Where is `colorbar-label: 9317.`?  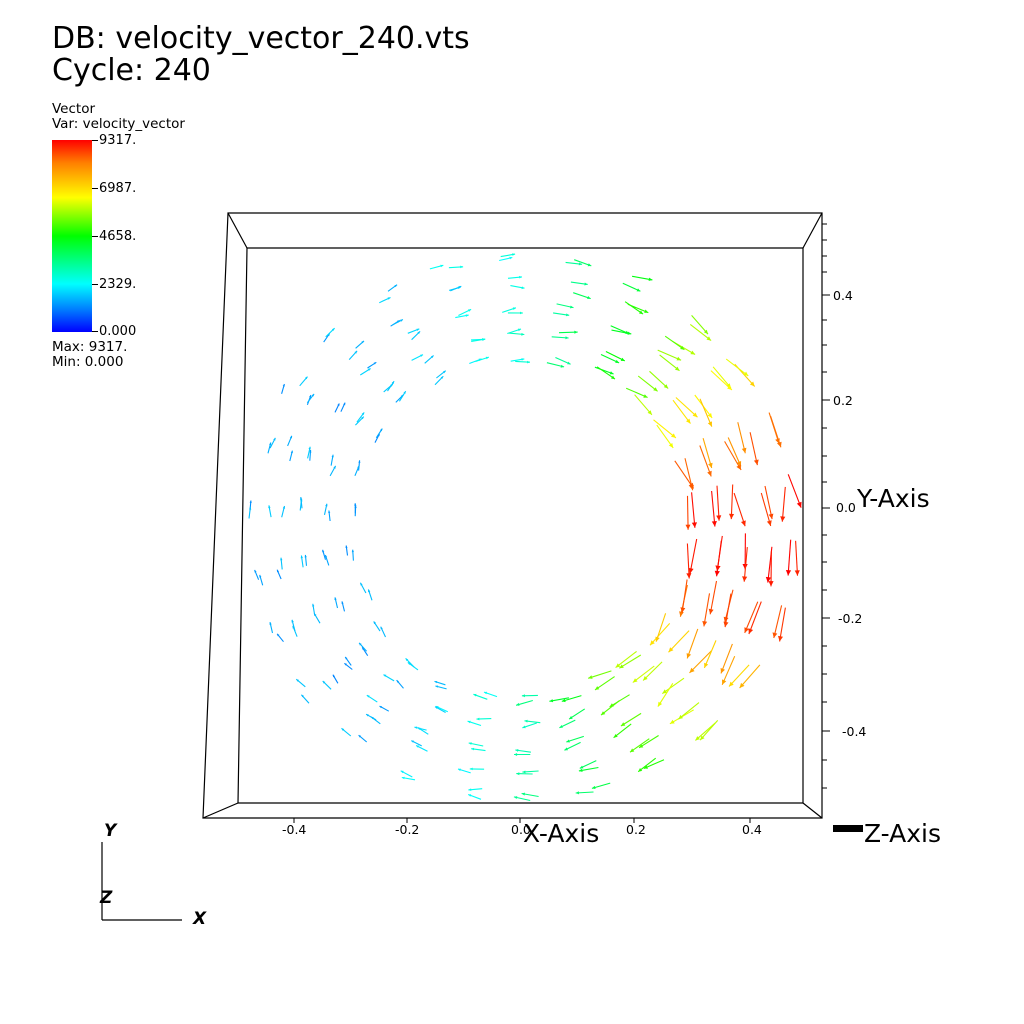
colorbar-label: 9317. is located at coordinates (118, 140).